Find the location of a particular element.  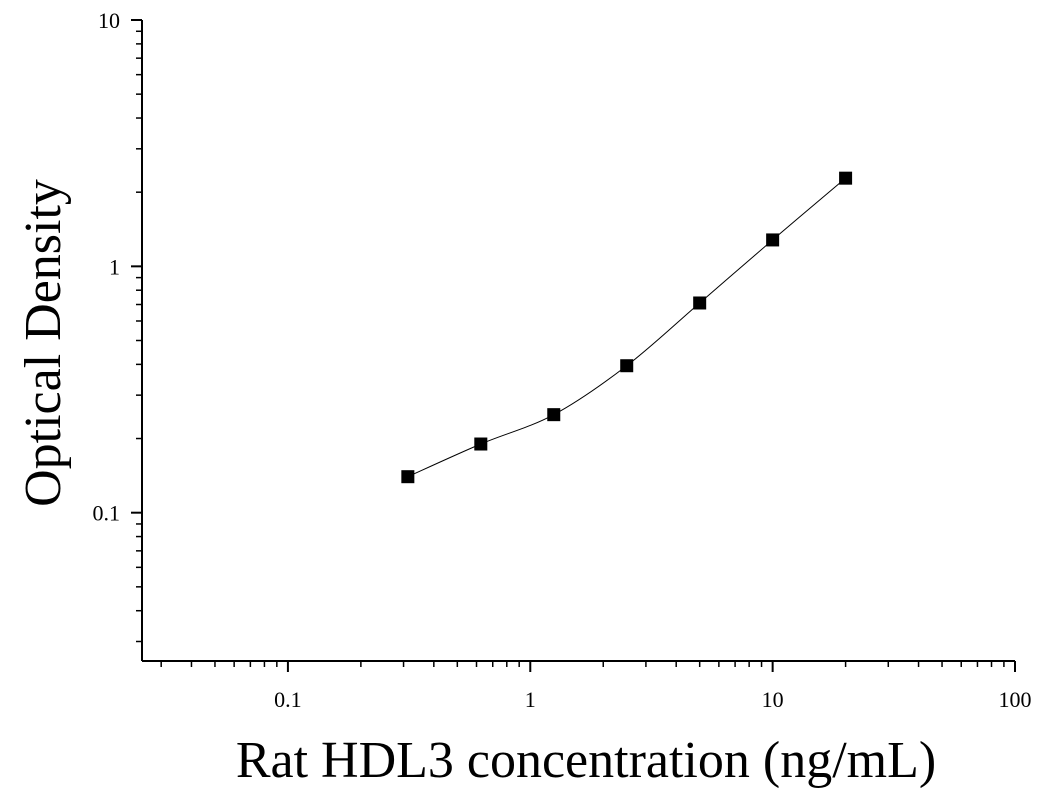

x-tick-label: 1 is located at coordinates (530, 699).